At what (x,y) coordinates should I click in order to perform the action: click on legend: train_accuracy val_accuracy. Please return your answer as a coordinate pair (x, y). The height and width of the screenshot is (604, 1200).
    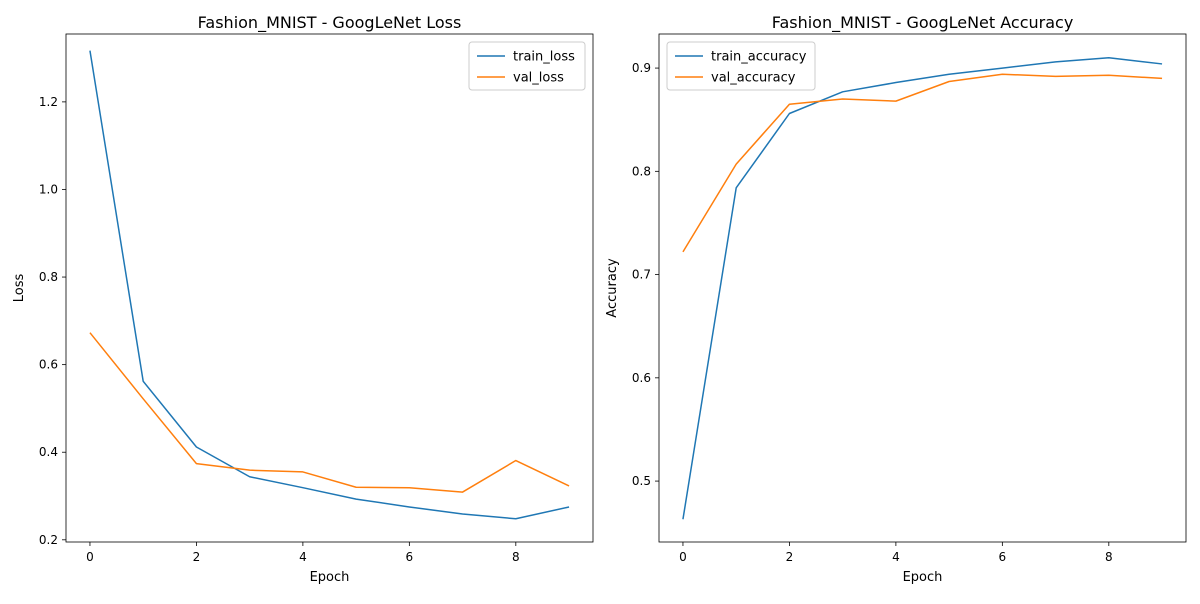
    Looking at the image, I should click on (741, 66).